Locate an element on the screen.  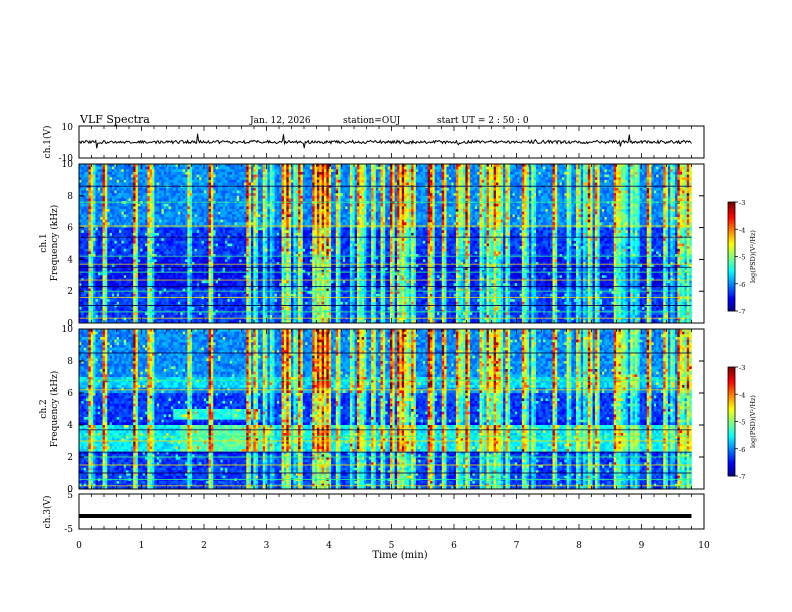
ch1-ytick-4: 4 is located at coordinates (70, 260).